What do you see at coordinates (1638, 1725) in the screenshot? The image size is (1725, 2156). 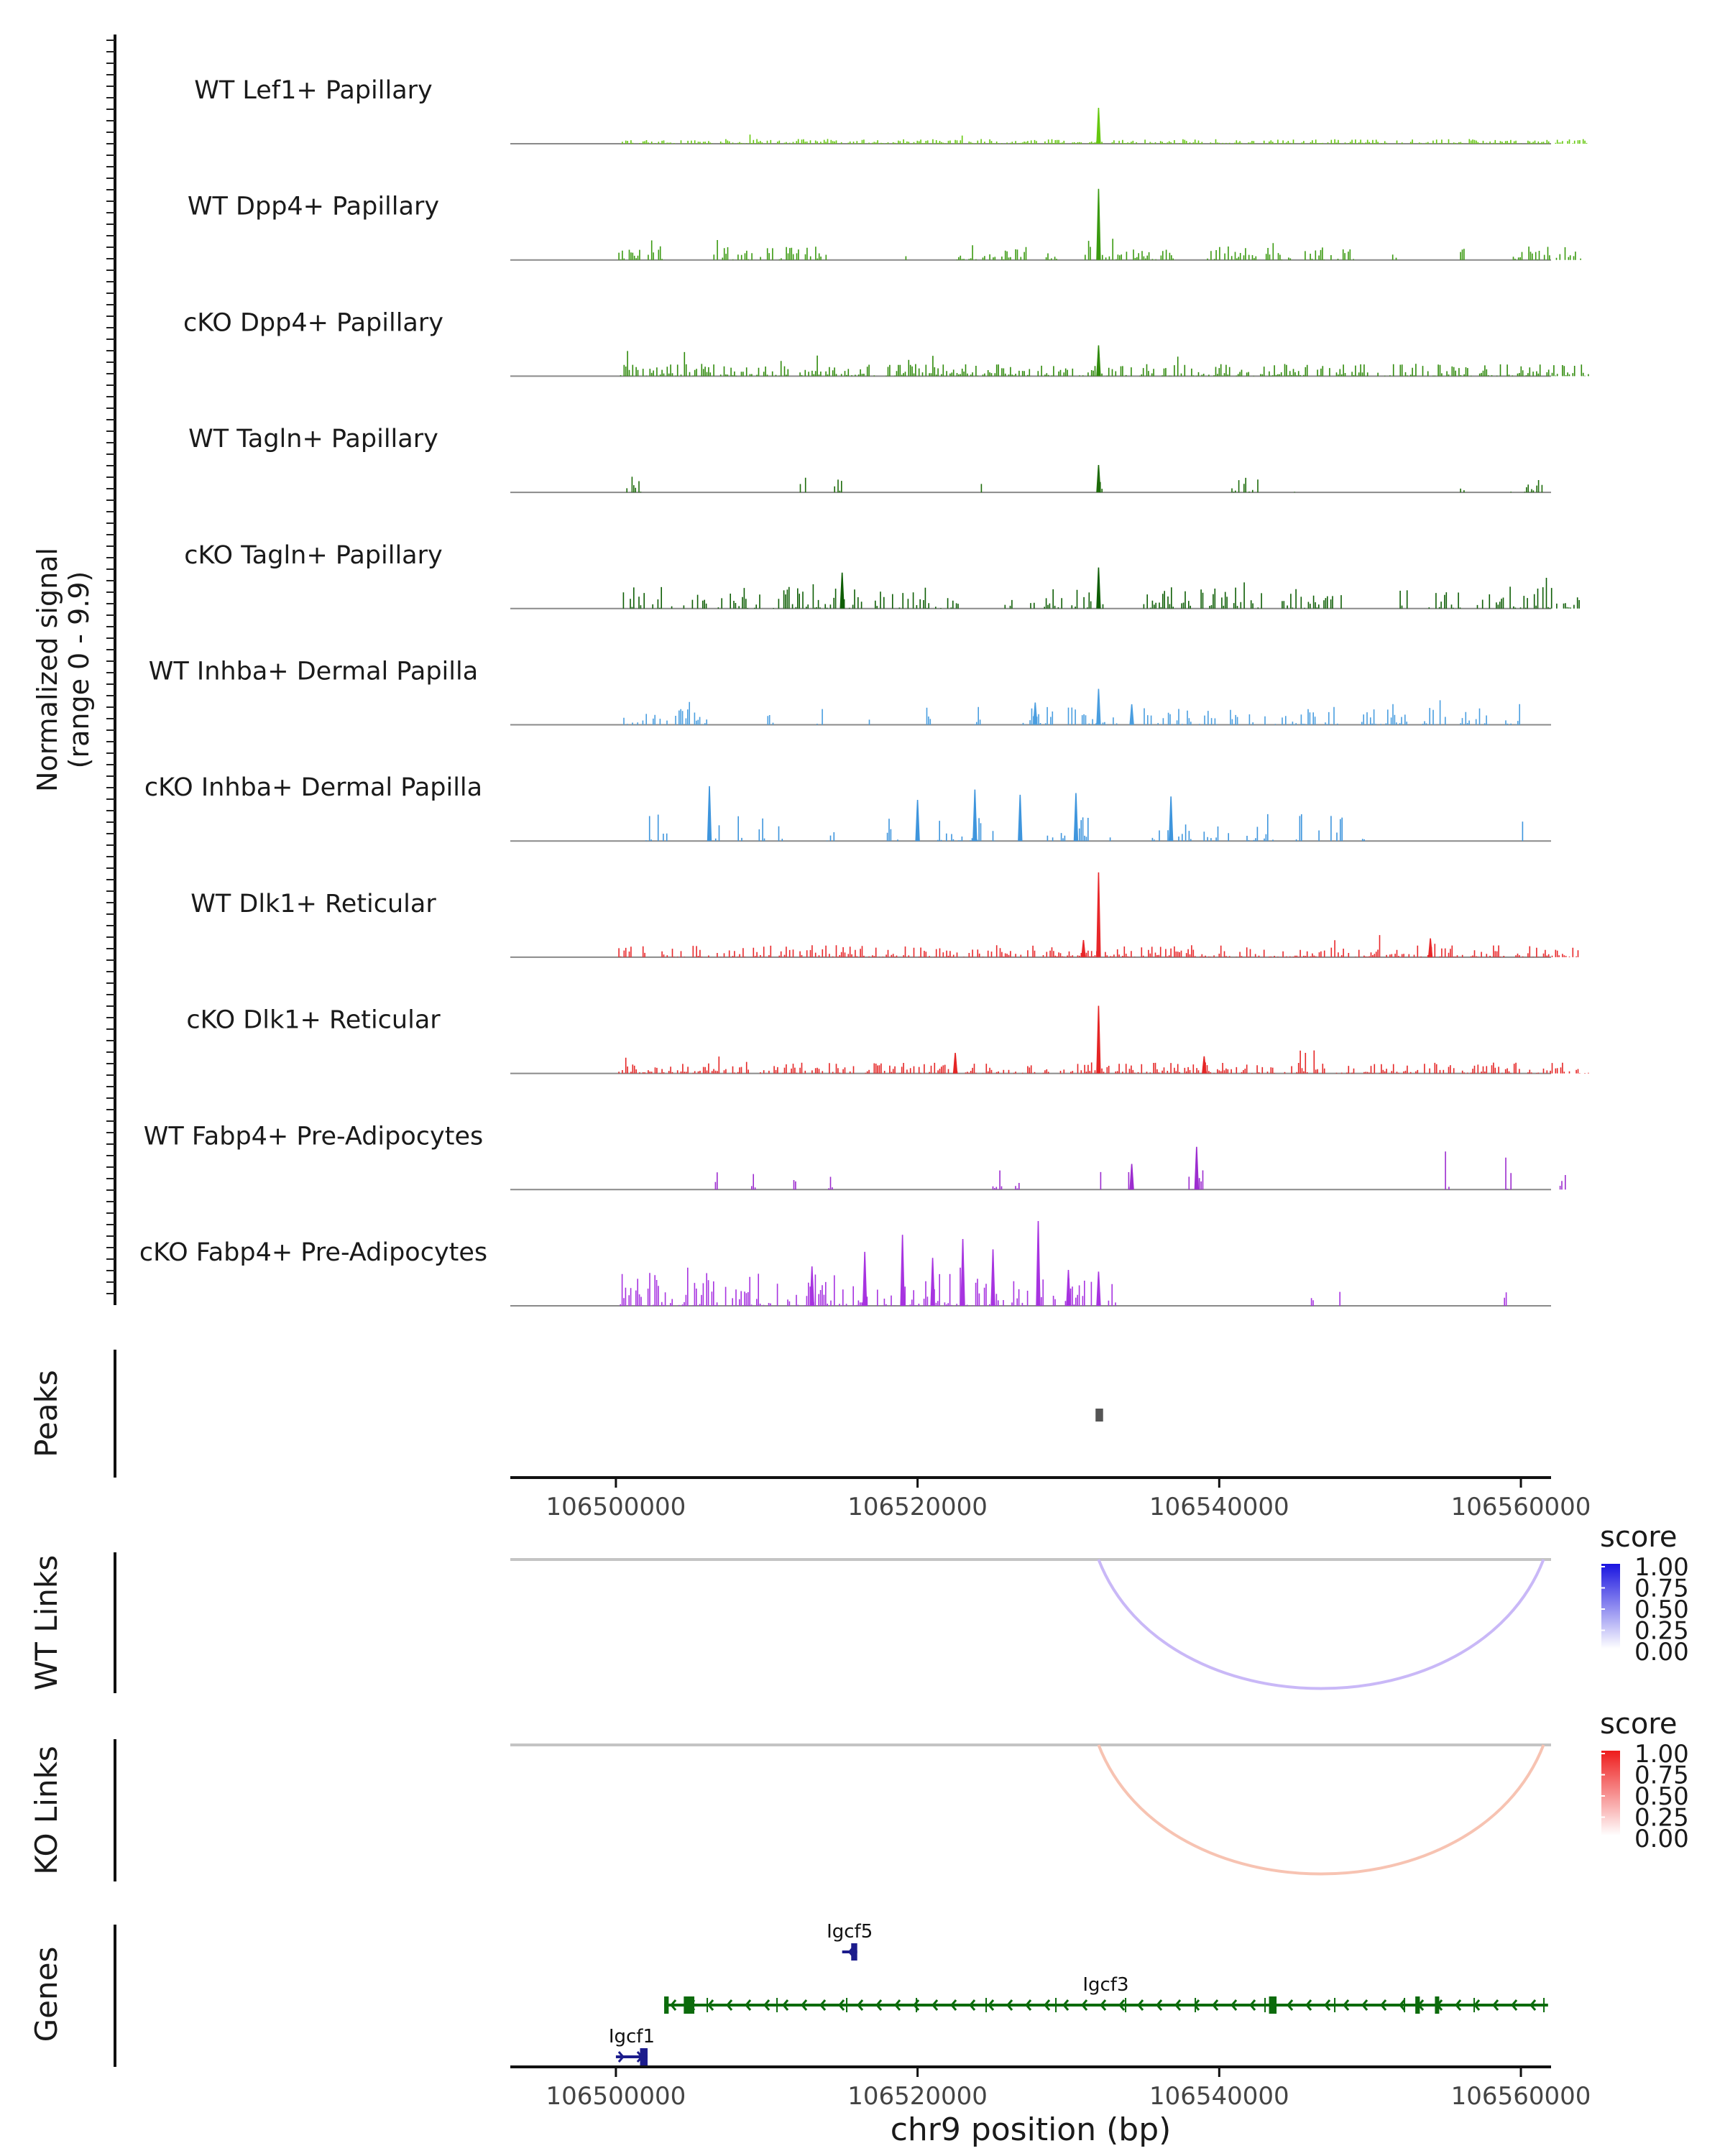 I see `legend-title: score` at bounding box center [1638, 1725].